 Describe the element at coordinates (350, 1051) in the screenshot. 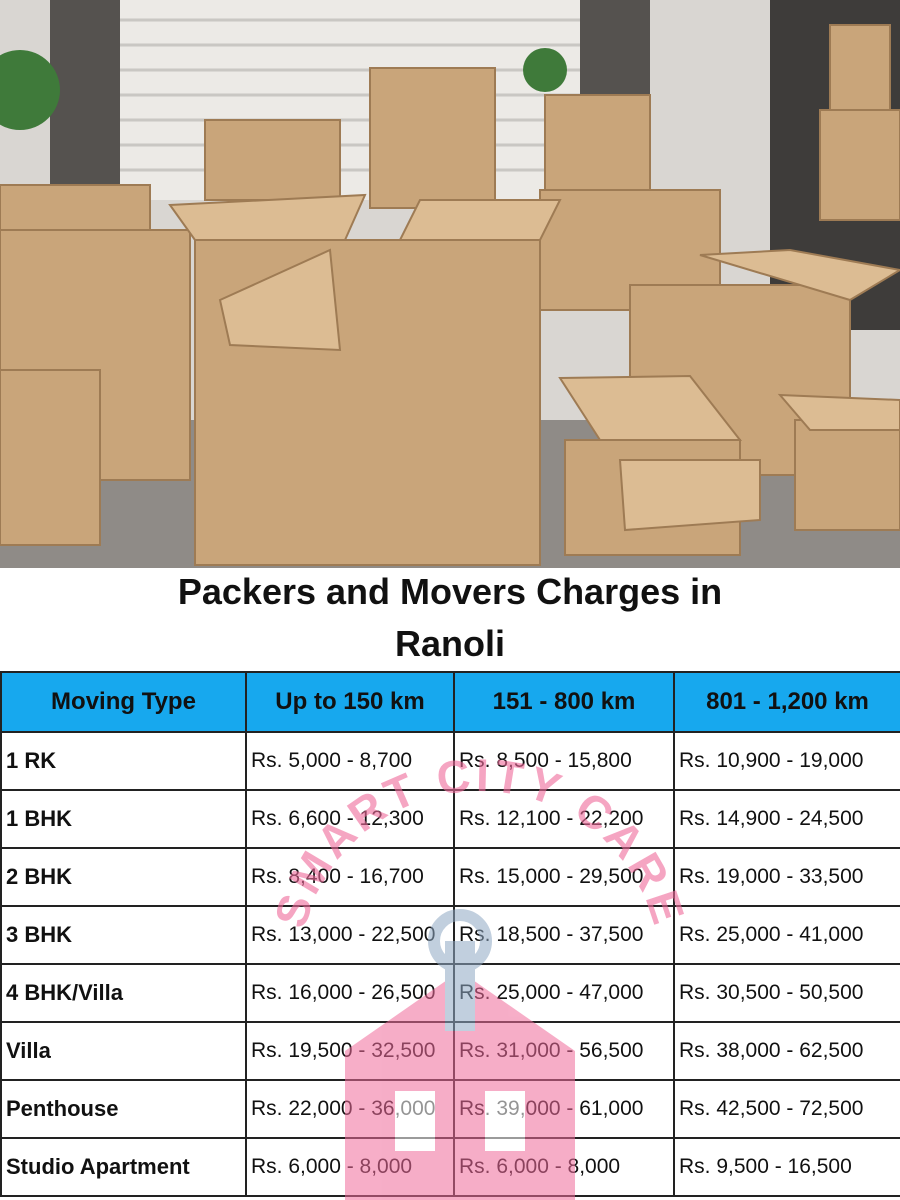

I see `price-cell: Rs. 19,500 - 32,500` at that location.